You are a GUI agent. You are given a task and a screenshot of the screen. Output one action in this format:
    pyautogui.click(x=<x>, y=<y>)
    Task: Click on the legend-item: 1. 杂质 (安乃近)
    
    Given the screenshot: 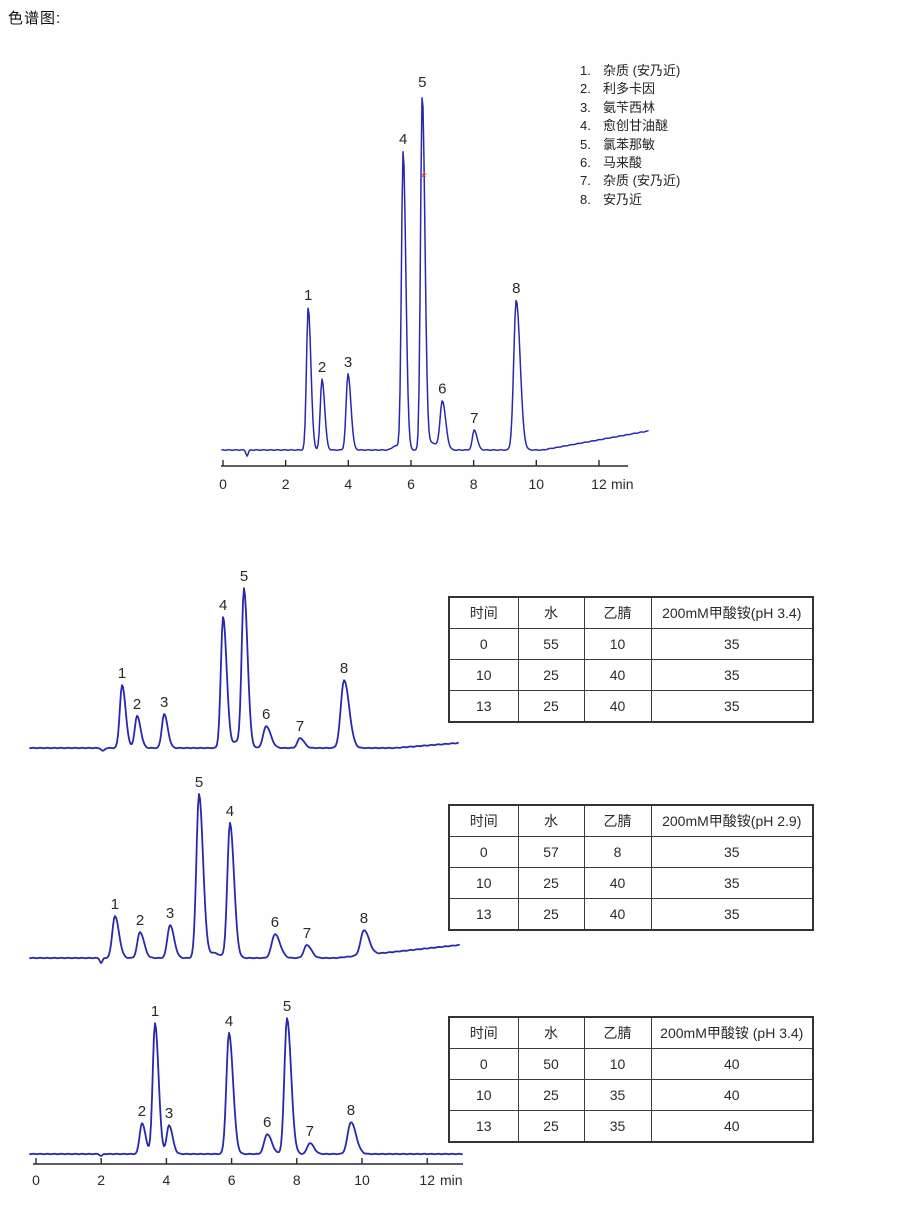 What is the action you would take?
    pyautogui.click(x=630, y=71)
    